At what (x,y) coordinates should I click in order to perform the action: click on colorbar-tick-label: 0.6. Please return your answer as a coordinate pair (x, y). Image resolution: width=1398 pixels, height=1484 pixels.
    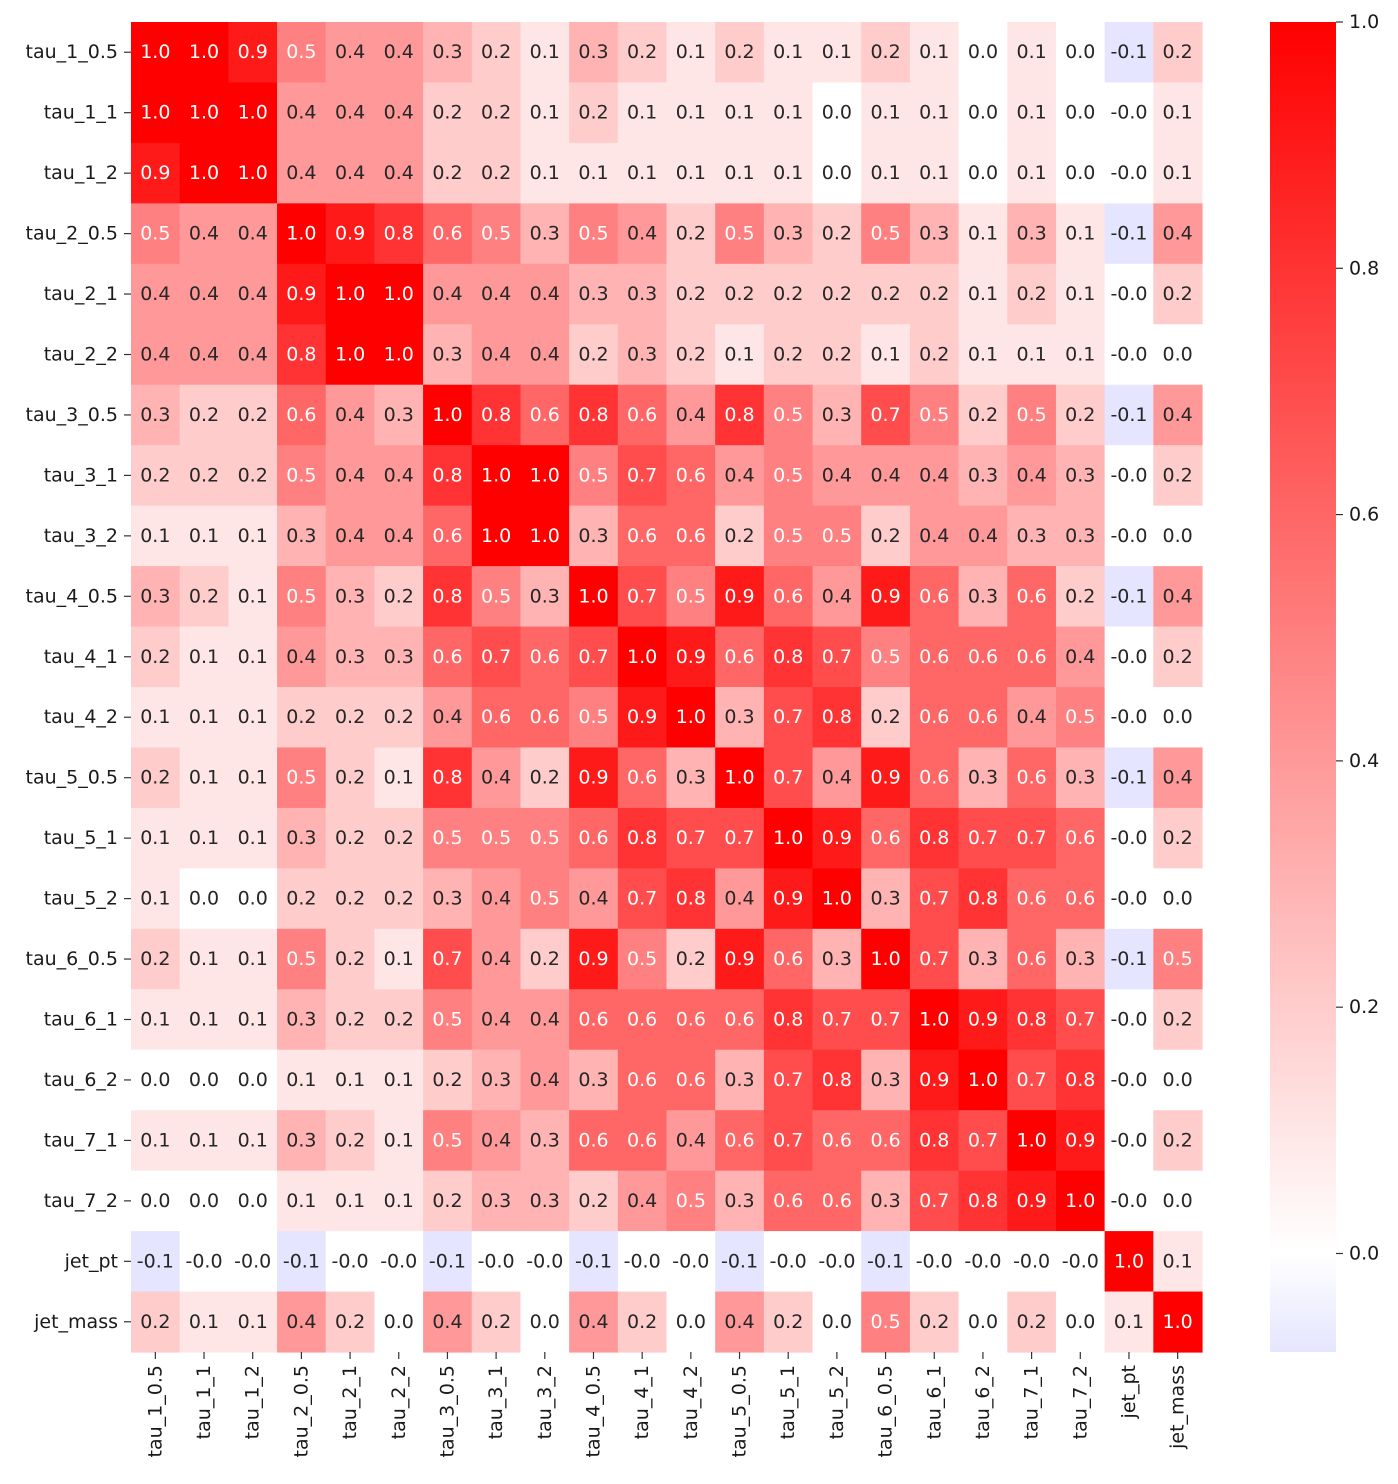
    Looking at the image, I should click on (1364, 515).